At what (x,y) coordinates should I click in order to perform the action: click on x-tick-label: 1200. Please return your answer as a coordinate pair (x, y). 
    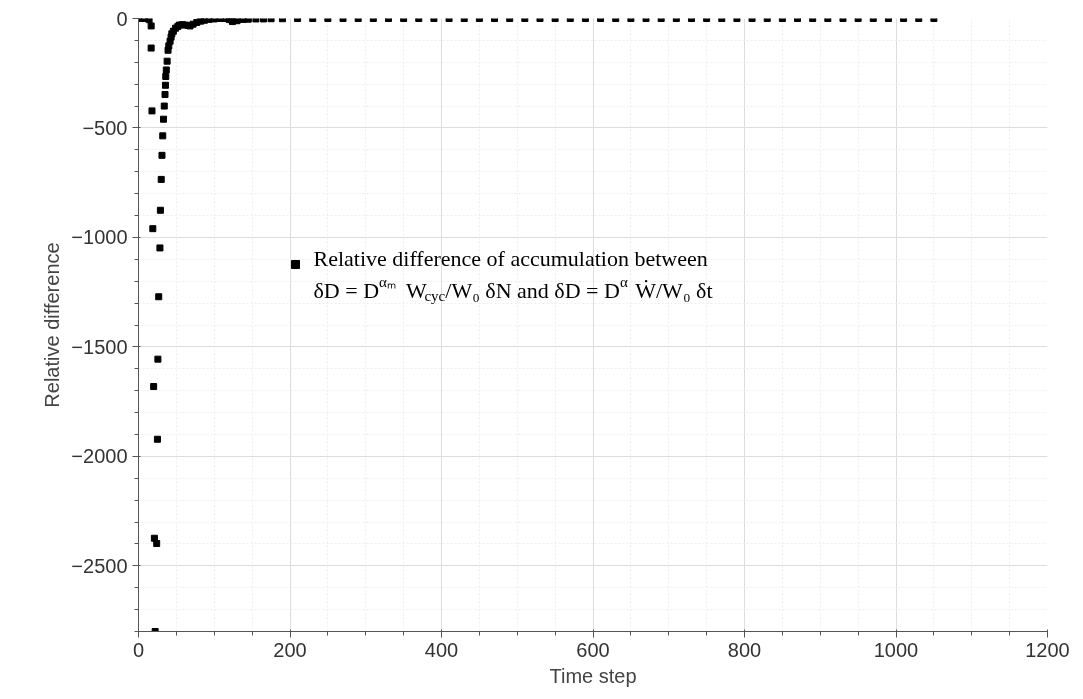
    Looking at the image, I should click on (1047, 649).